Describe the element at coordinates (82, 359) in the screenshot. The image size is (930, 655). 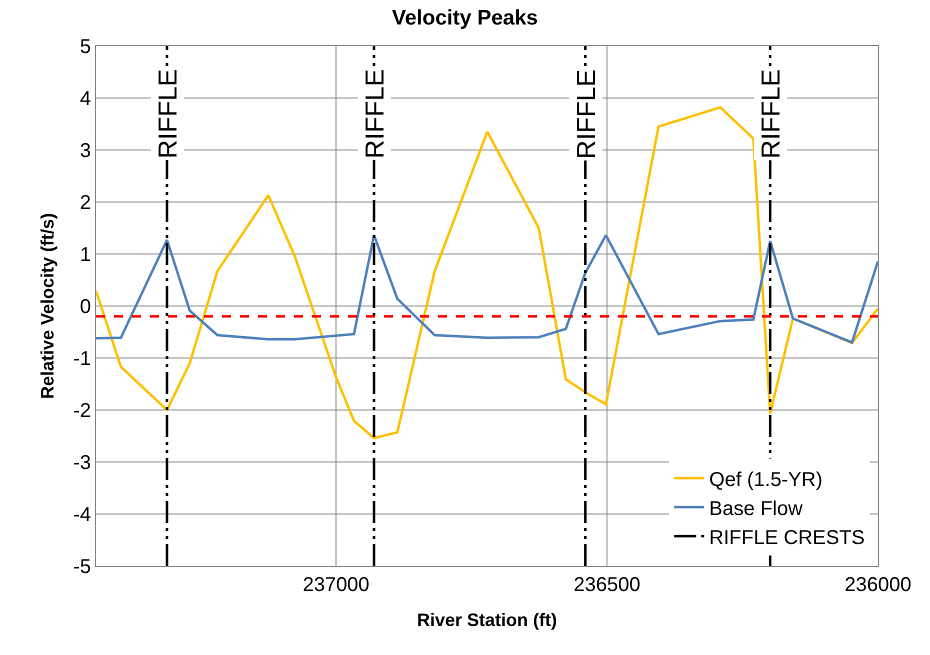
I see `y-tick-label: -1` at that location.